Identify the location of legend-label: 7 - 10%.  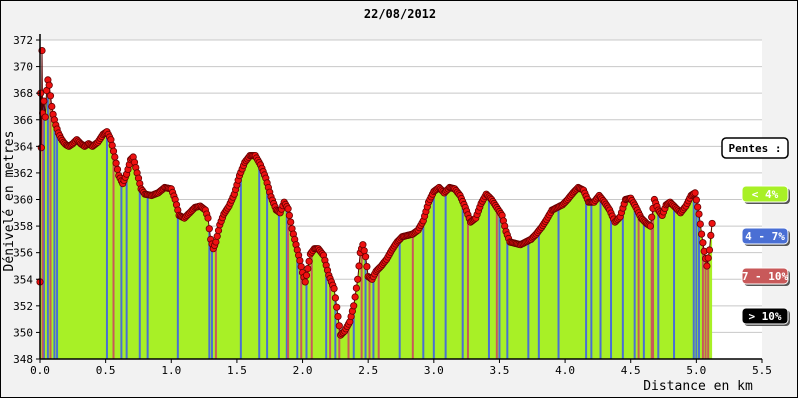
(765, 276).